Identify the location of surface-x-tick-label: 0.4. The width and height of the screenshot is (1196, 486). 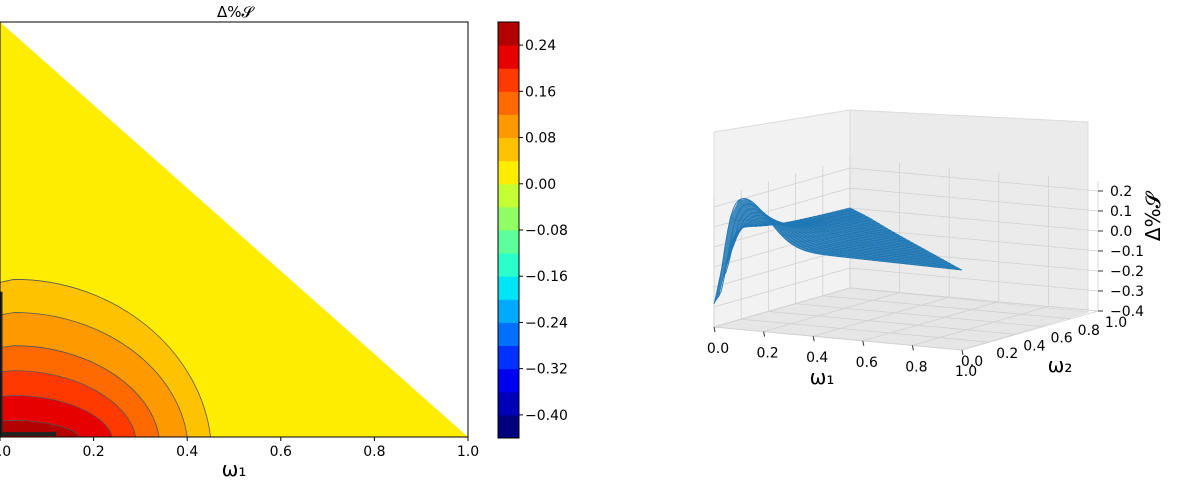
(817, 358).